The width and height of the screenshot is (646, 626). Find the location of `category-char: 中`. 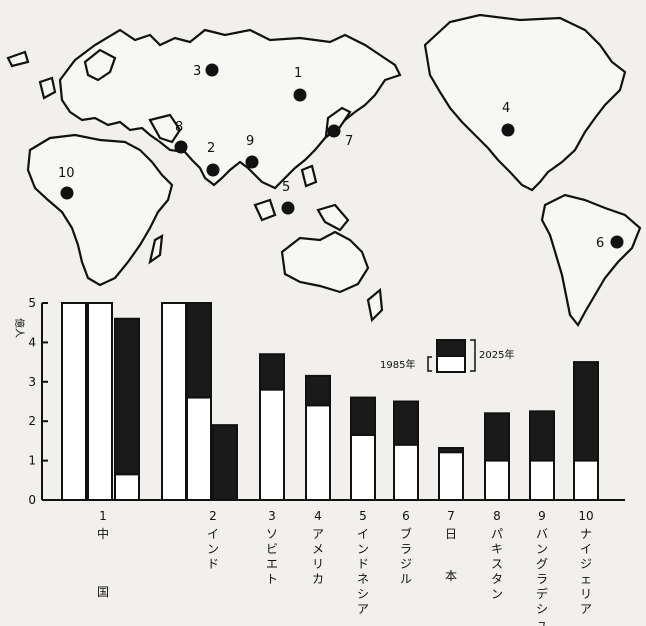

category-char: 中 is located at coordinates (103, 533).